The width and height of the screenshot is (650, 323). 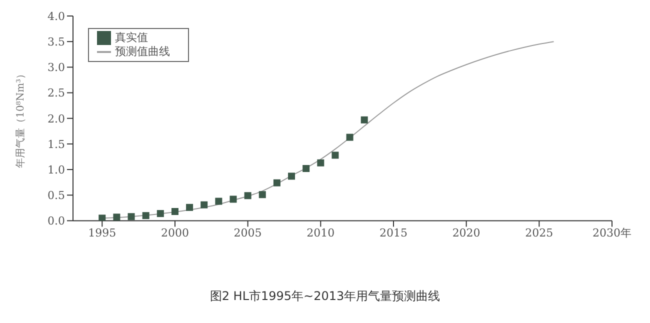 What do you see at coordinates (612, 233) in the screenshot?
I see `x-tick-label: 2030年` at bounding box center [612, 233].